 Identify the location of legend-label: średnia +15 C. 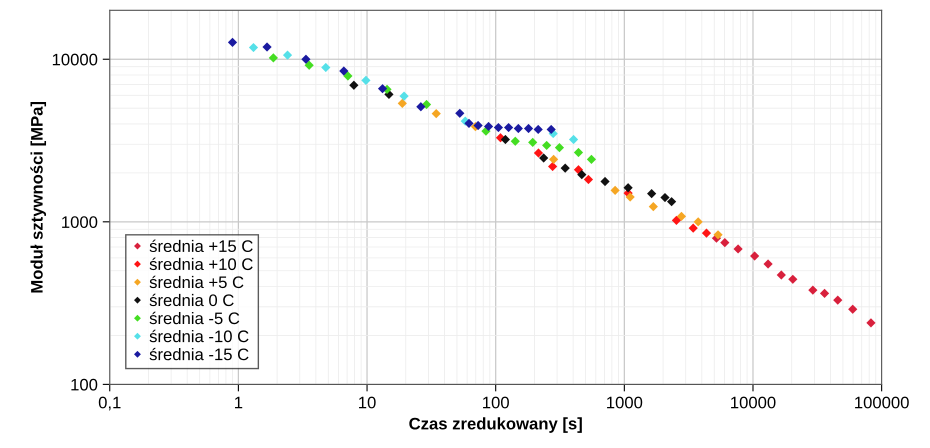
(201, 246).